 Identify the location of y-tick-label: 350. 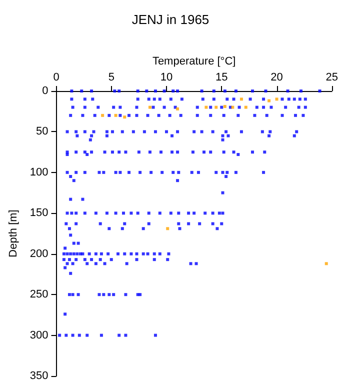
(39, 376).